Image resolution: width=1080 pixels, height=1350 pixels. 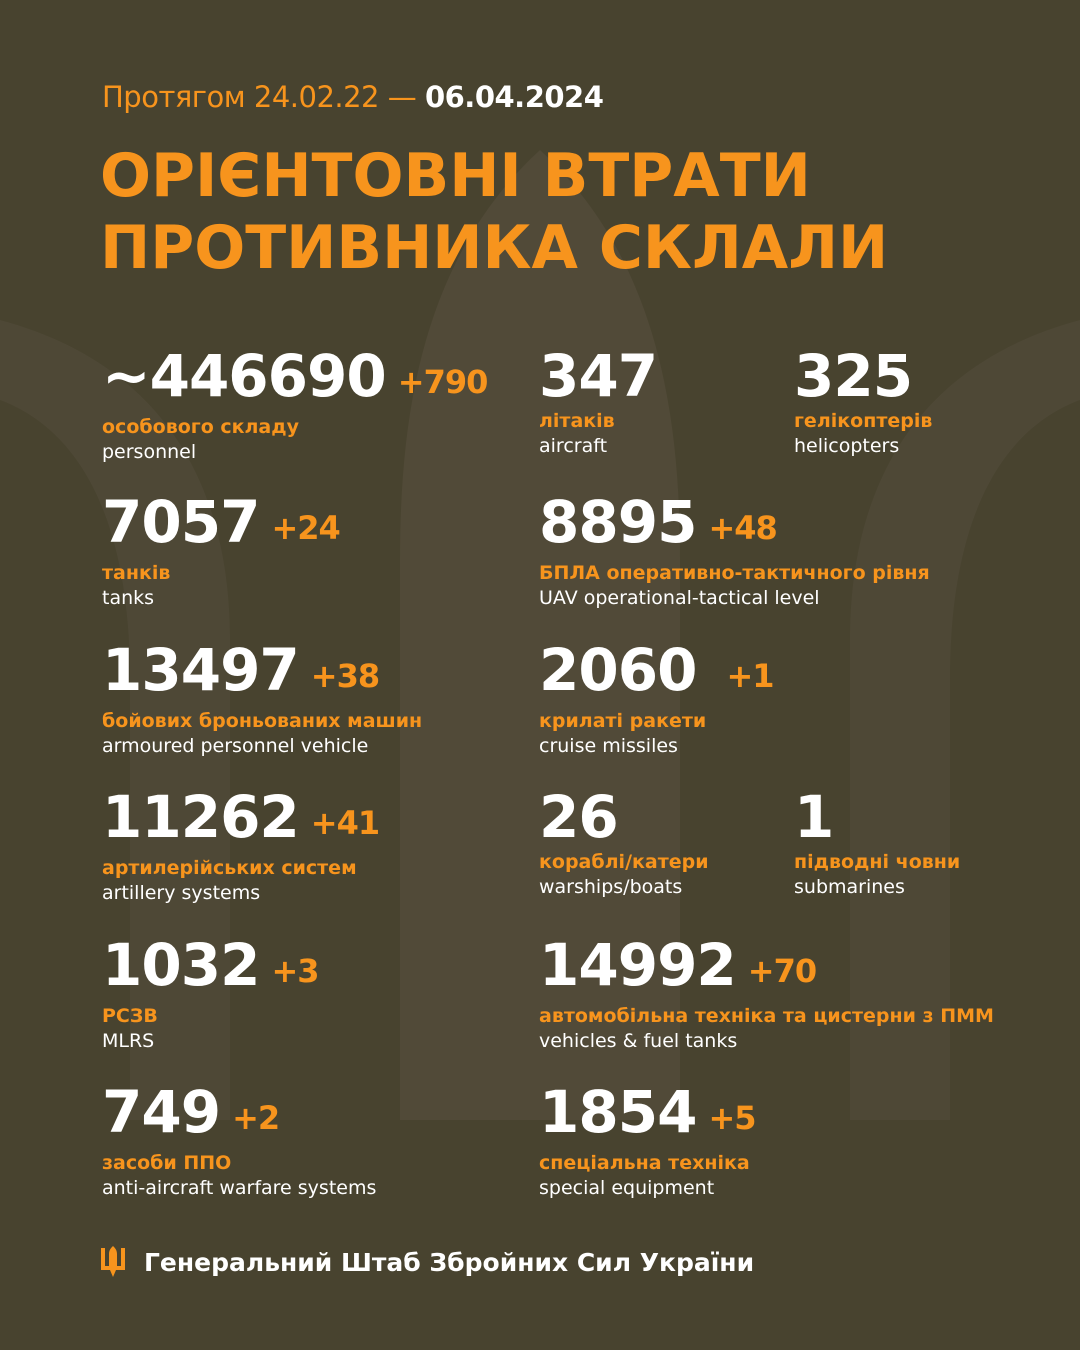 I want to click on stat-label-en: personnel, so click(x=149, y=452).